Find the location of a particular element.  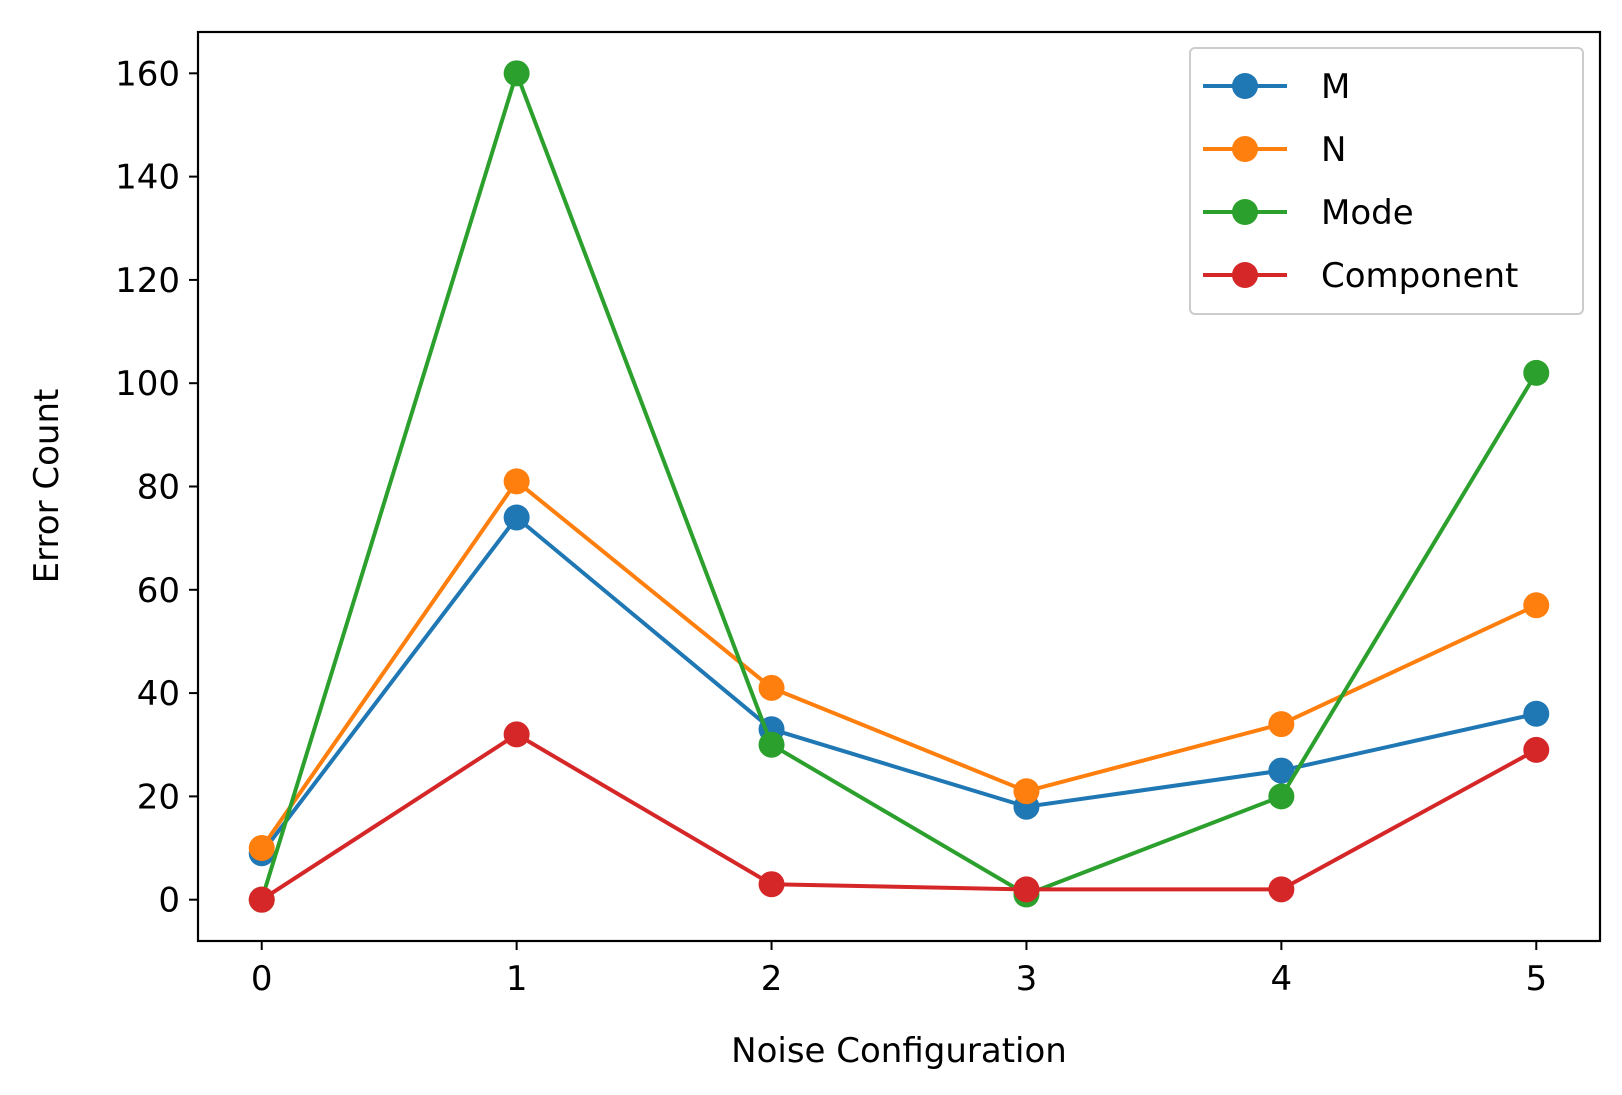

legend: MN Mode Component is located at coordinates (1386, 181).